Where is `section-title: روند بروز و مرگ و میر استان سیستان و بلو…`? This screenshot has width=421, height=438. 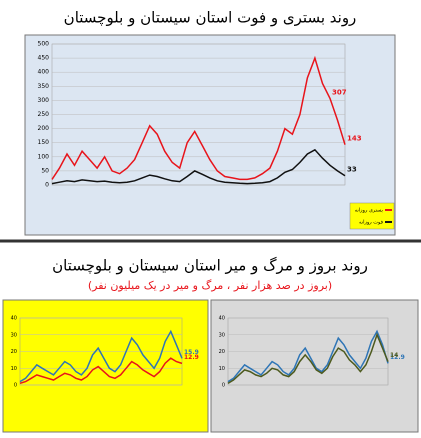
section-title: روند بروز و مرگ و میر استان سیستان و بلو… is located at coordinates (210, 266).